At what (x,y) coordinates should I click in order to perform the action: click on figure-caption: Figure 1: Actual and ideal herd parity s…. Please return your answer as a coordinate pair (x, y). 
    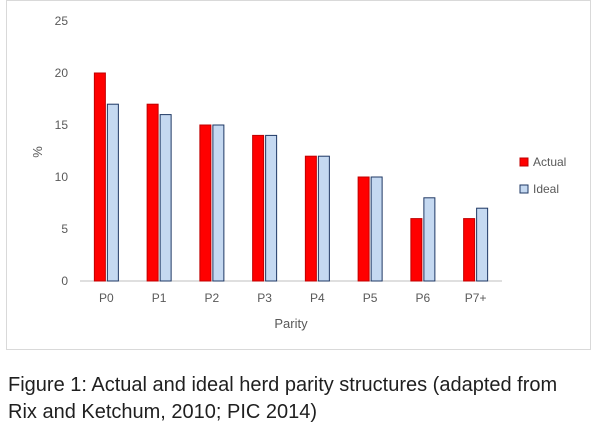
    Looking at the image, I should click on (283, 398).